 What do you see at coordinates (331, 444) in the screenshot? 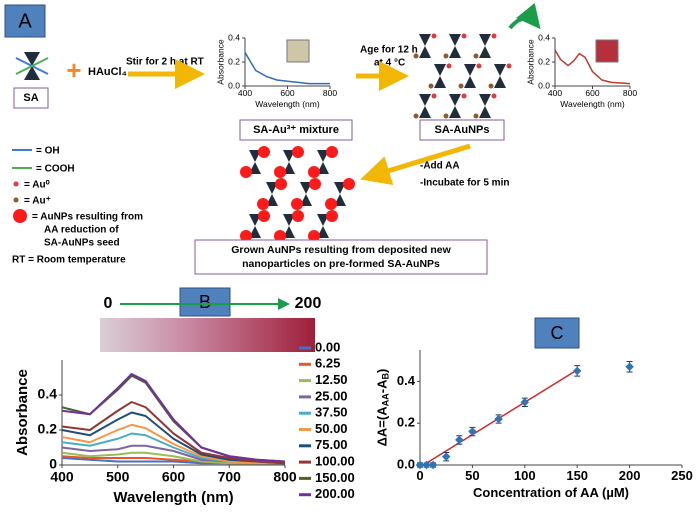
I see `legend-label: 75.00` at bounding box center [331, 444].